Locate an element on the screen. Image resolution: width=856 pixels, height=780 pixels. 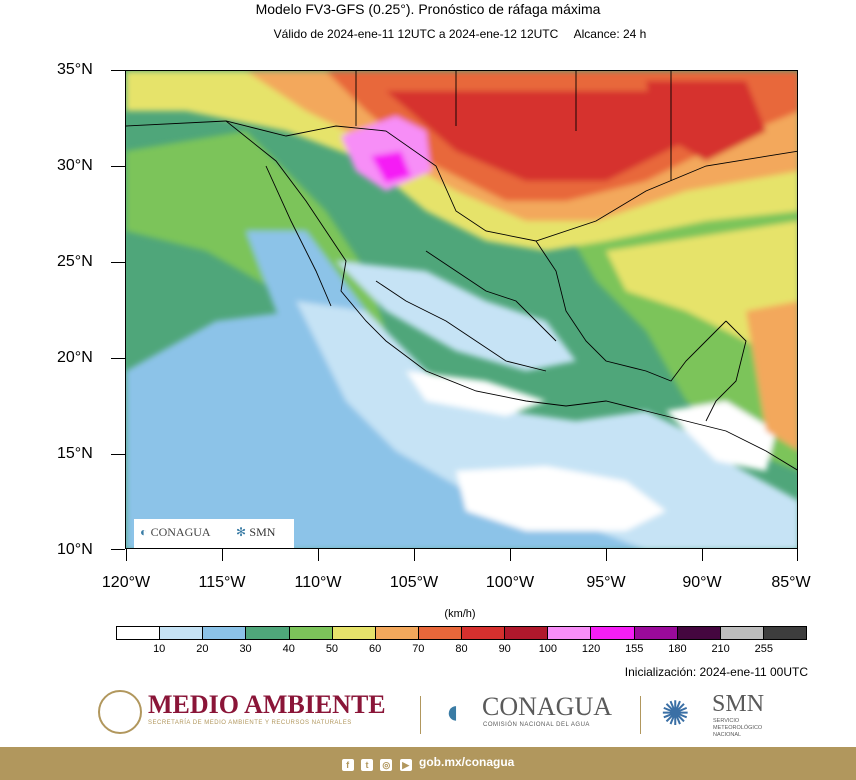
inset-logo-box is located at coordinates (214, 533).